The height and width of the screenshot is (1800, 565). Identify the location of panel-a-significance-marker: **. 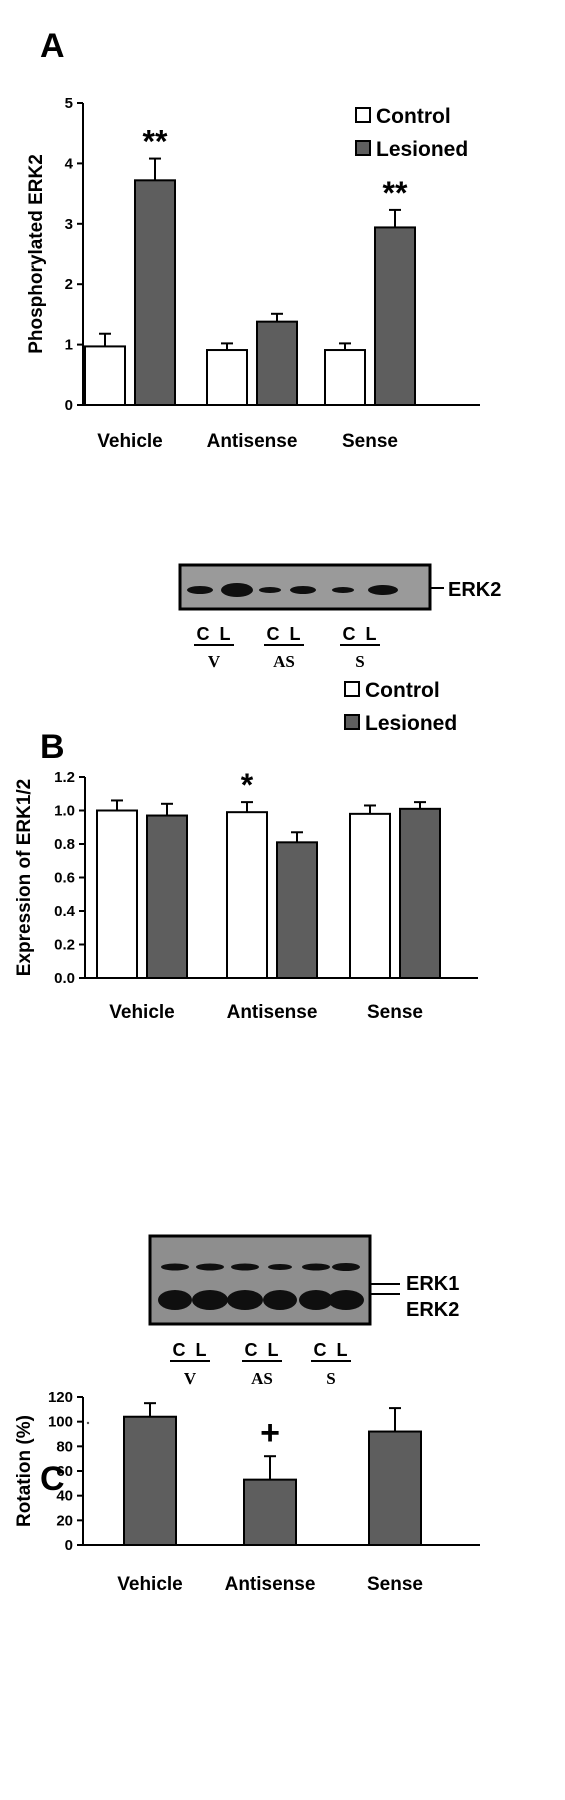
(395, 193).